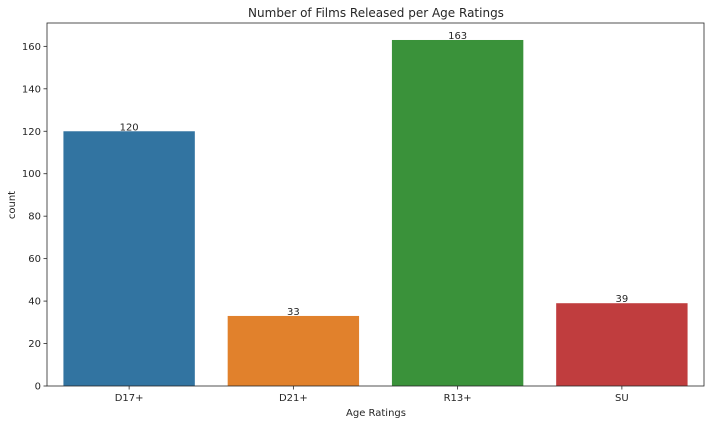 This screenshot has height=428, width=712. What do you see at coordinates (372, 395) in the screenshot?
I see `x-axis: D17+ D21+ R13+ SU` at bounding box center [372, 395].